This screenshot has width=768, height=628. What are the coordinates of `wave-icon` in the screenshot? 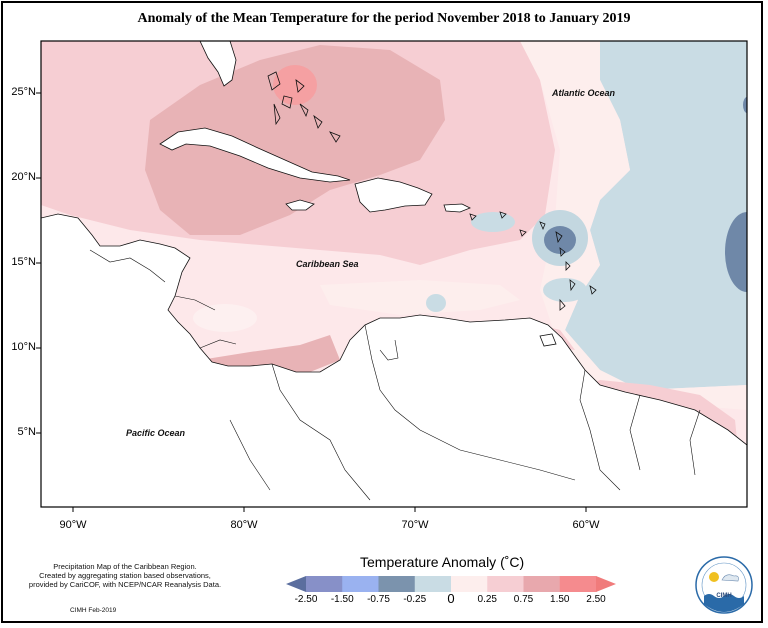 It's located at (724, 603).